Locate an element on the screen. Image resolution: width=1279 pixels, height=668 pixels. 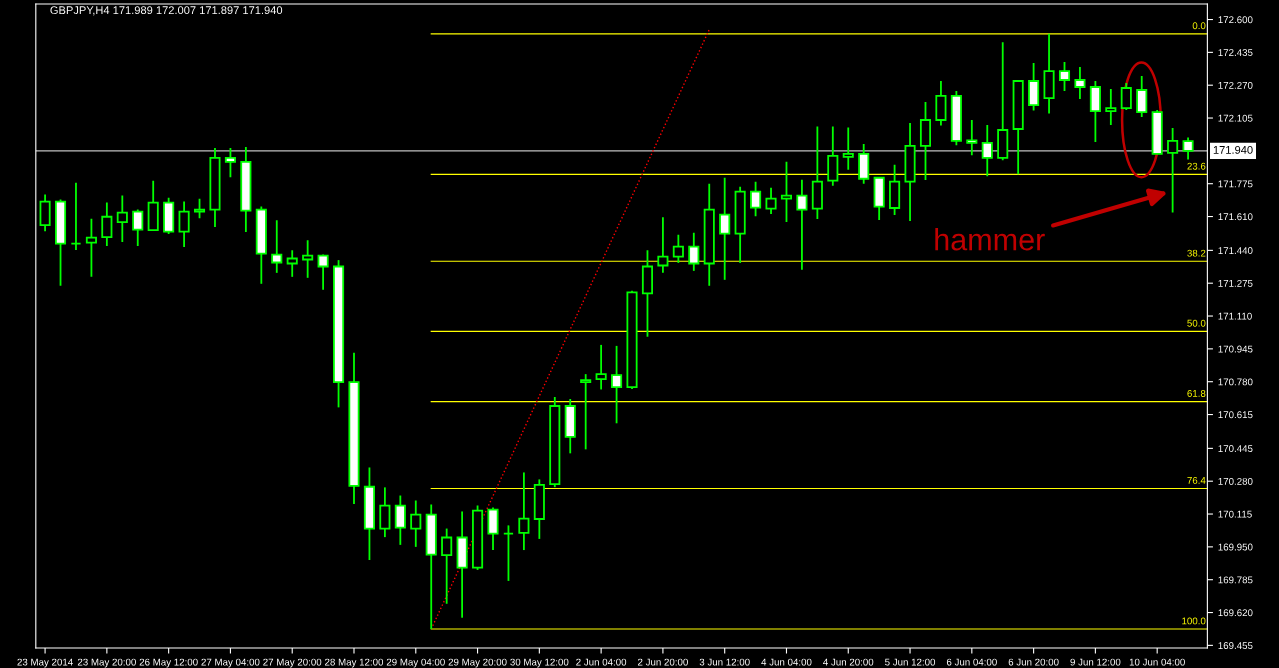
y-tick-label: 172.270 is located at coordinates (1235, 85).